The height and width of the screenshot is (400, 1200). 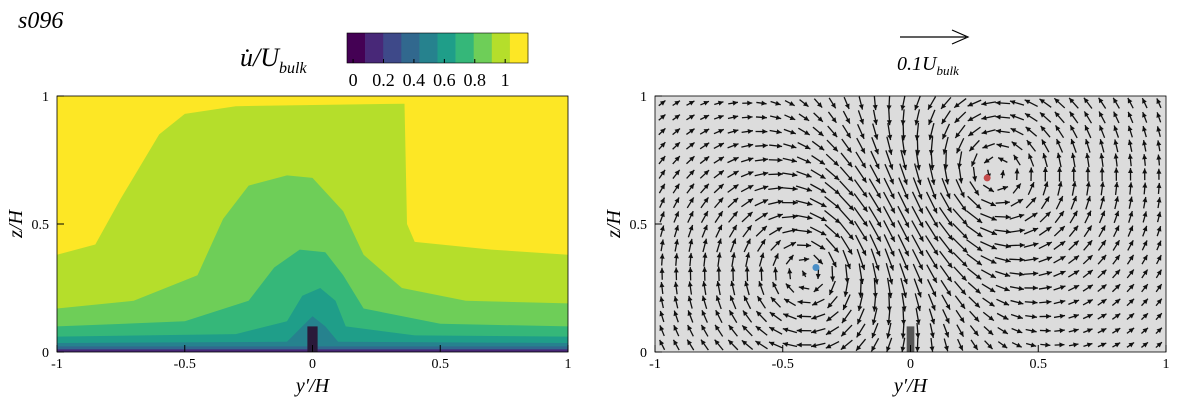 I want to click on colorbar-title: u̇/Ubulk, so click(x=273, y=60).